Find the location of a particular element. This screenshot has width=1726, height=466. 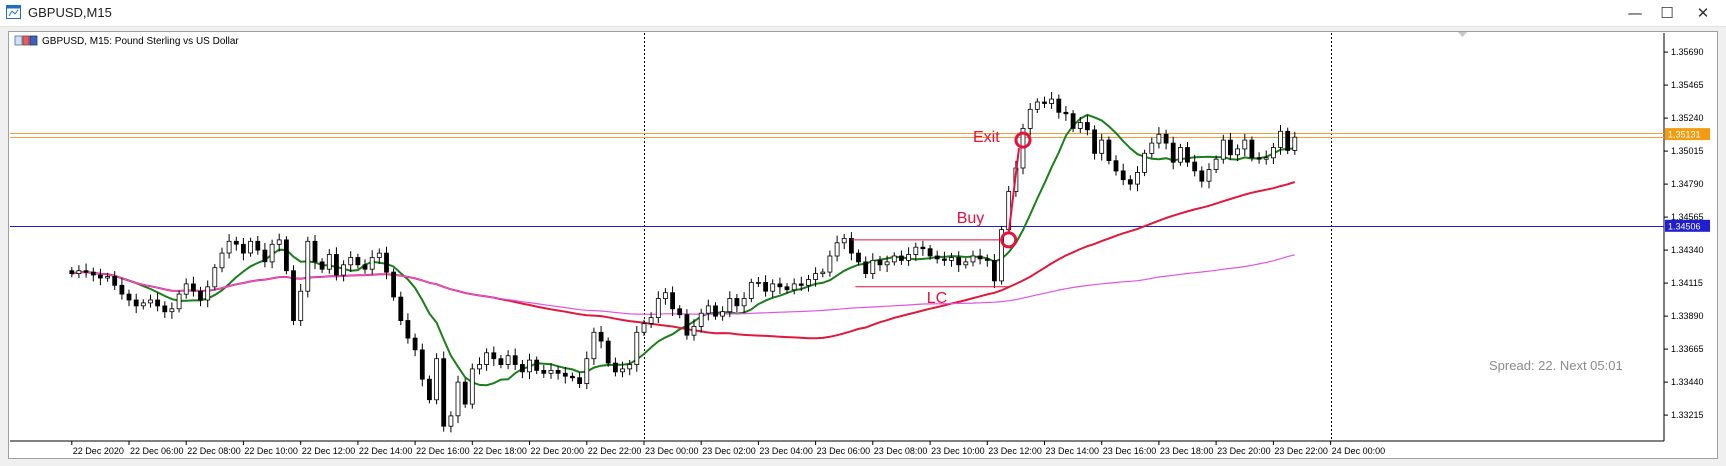

ma-slow-line is located at coordinates (683, 284).